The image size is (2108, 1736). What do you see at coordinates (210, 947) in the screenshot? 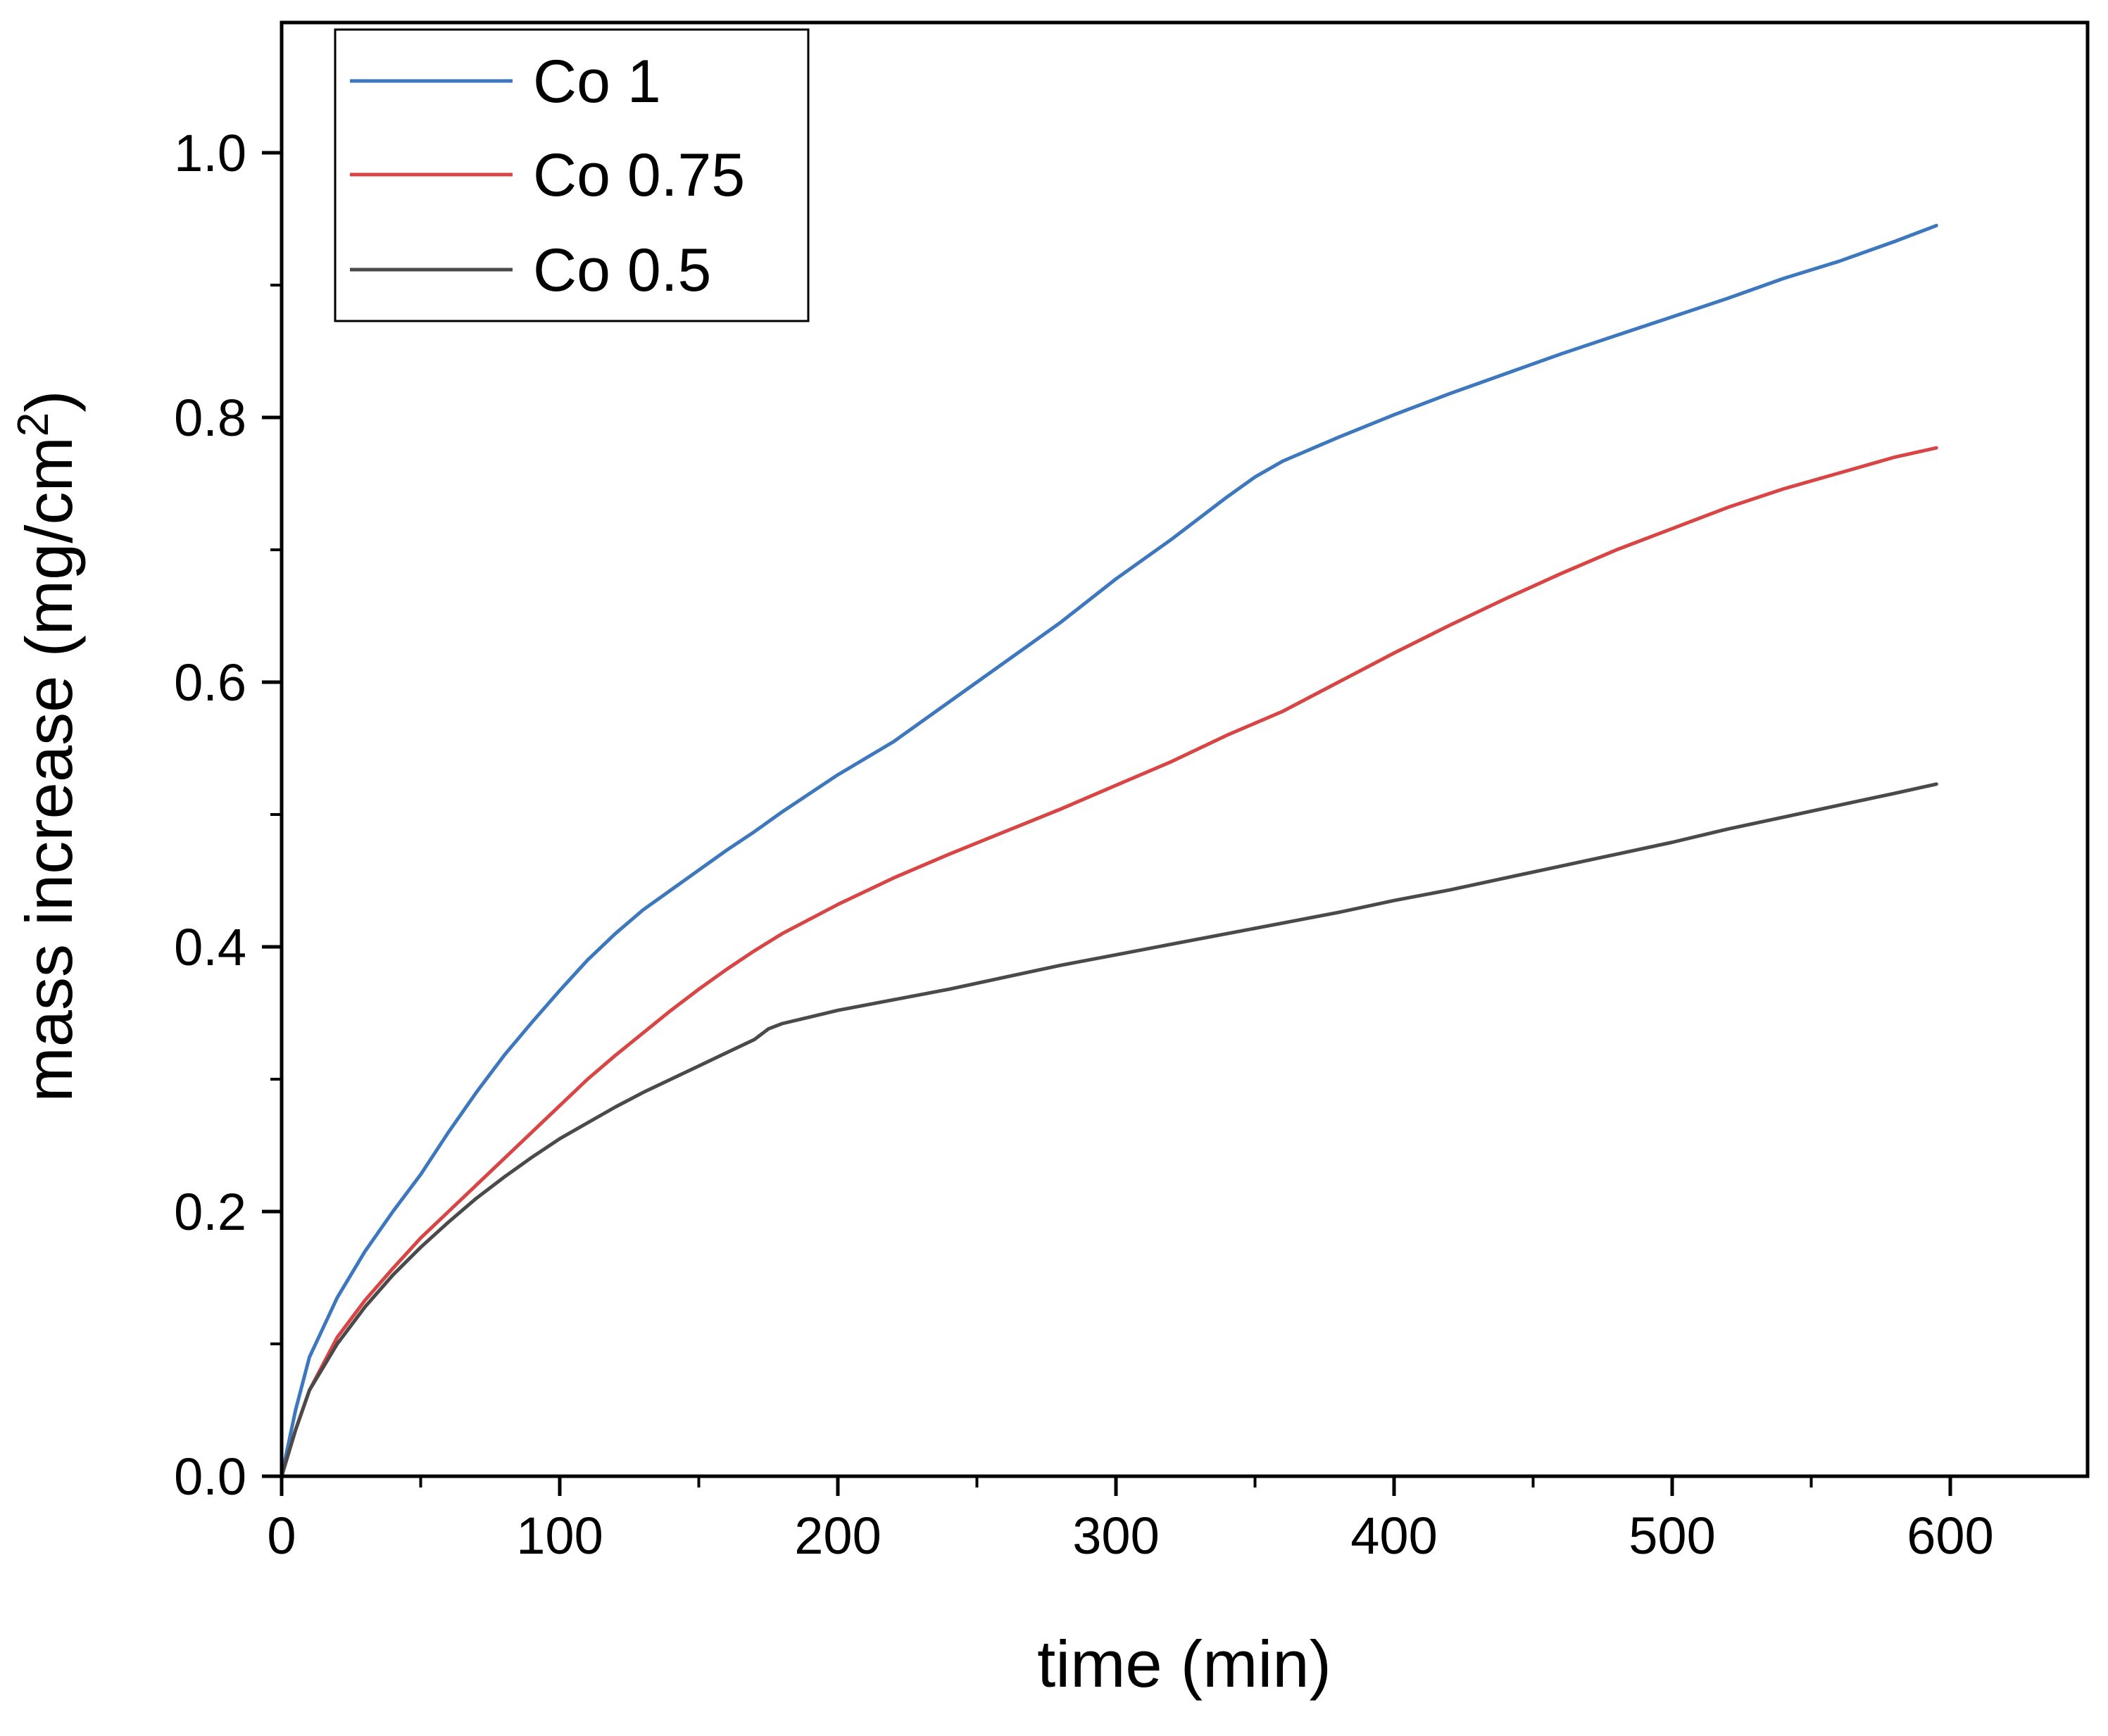
I see `y-tick-label: 0.4` at bounding box center [210, 947].